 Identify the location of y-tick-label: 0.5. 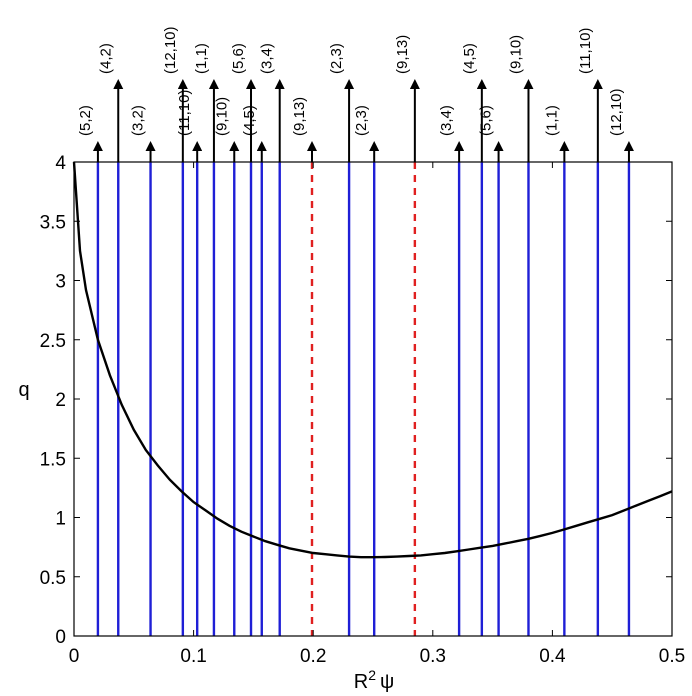
(53, 578).